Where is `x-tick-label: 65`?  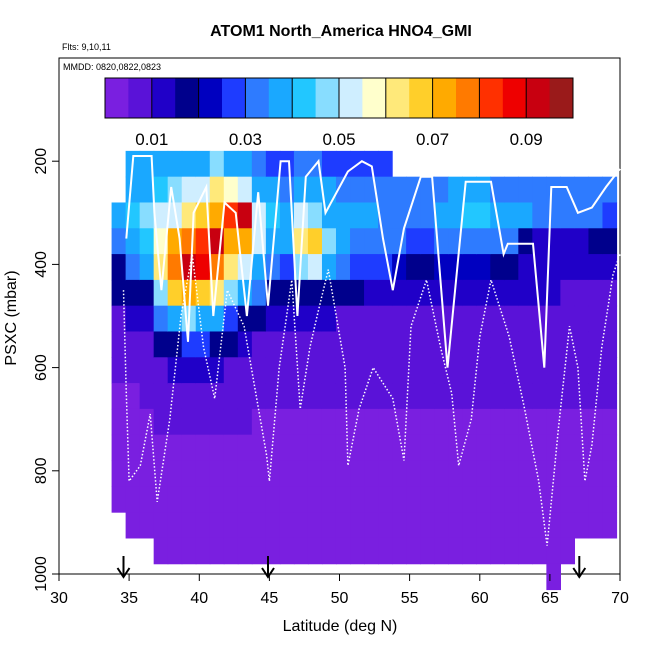 x-tick-label: 65 is located at coordinates (550, 598).